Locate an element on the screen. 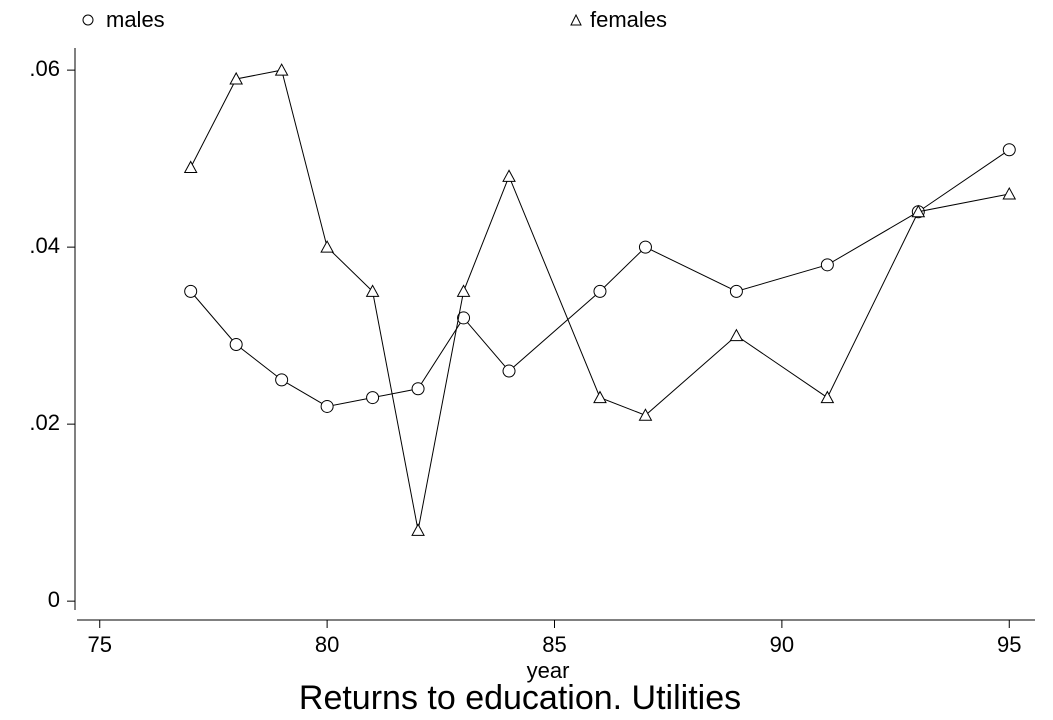  x-tick-label: 85 is located at coordinates (554, 644).